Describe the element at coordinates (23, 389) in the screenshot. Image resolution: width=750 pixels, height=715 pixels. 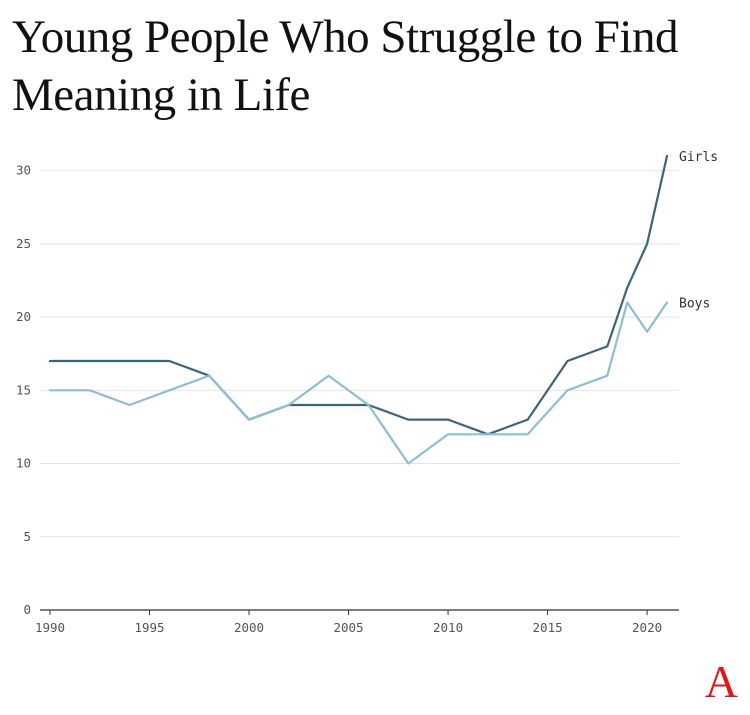
I see `y-tick-label: 15` at that location.